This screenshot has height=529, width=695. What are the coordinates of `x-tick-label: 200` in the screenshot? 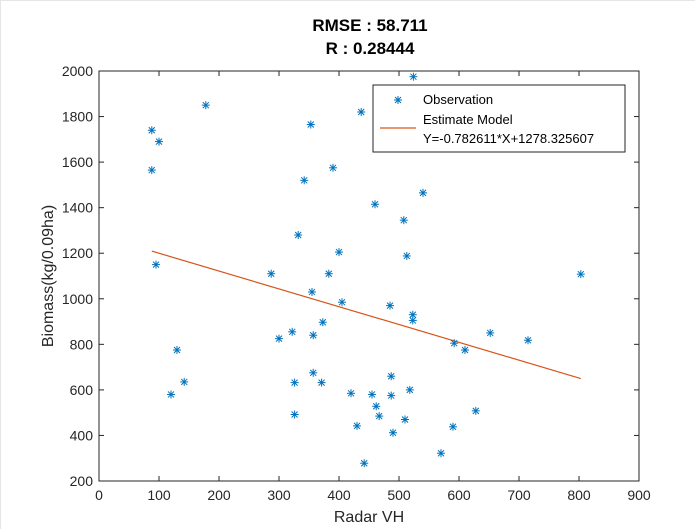 It's located at (219, 495).